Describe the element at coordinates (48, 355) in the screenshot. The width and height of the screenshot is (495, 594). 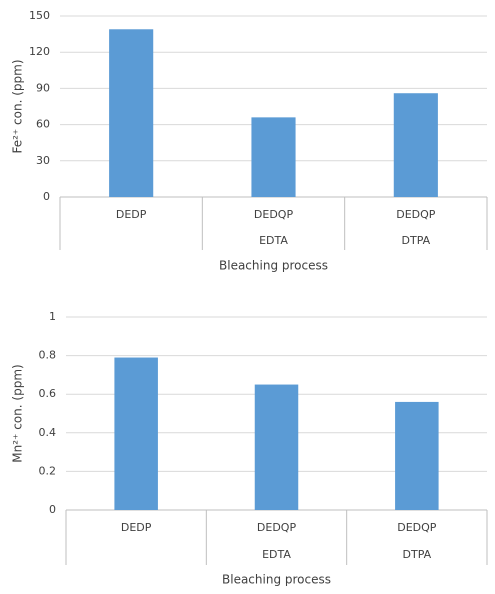
I see `y-tick-label: 0.8` at that location.